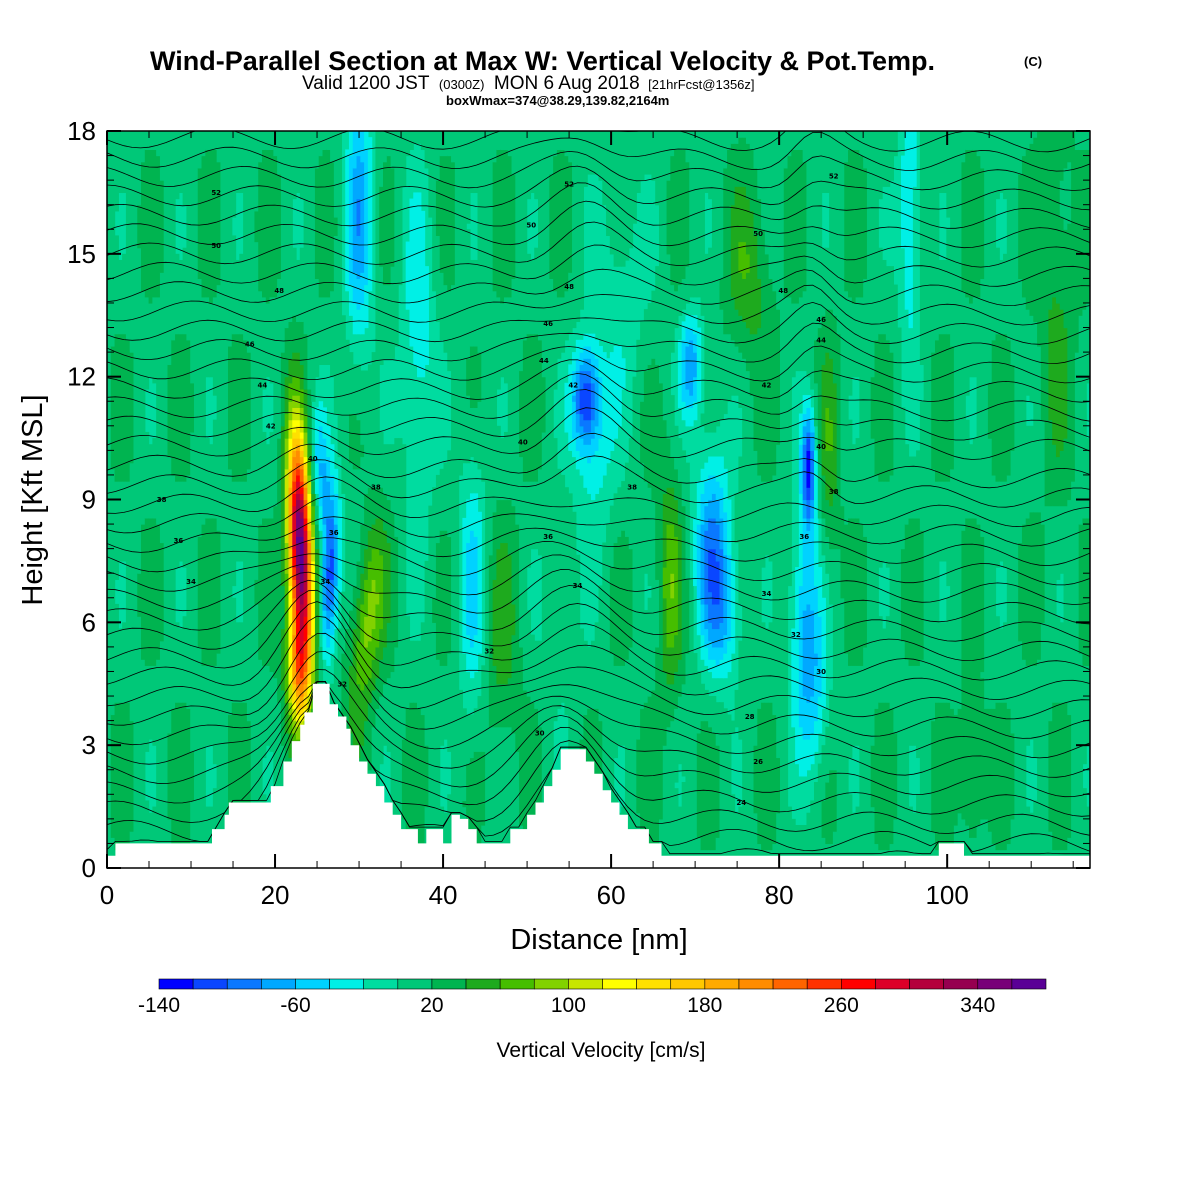 This screenshot has width=1200, height=1200. What do you see at coordinates (89, 622) in the screenshot?
I see `y-tick-label: 6` at bounding box center [89, 622].